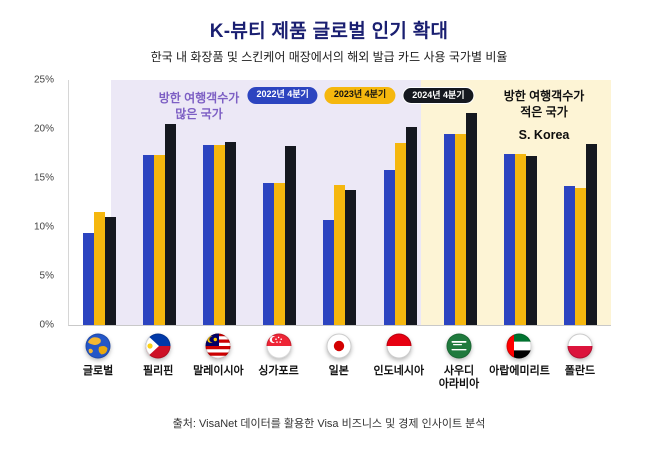  What do you see at coordinates (43, 129) in the screenshot?
I see `y-tick-label: 20%` at bounding box center [43, 129].